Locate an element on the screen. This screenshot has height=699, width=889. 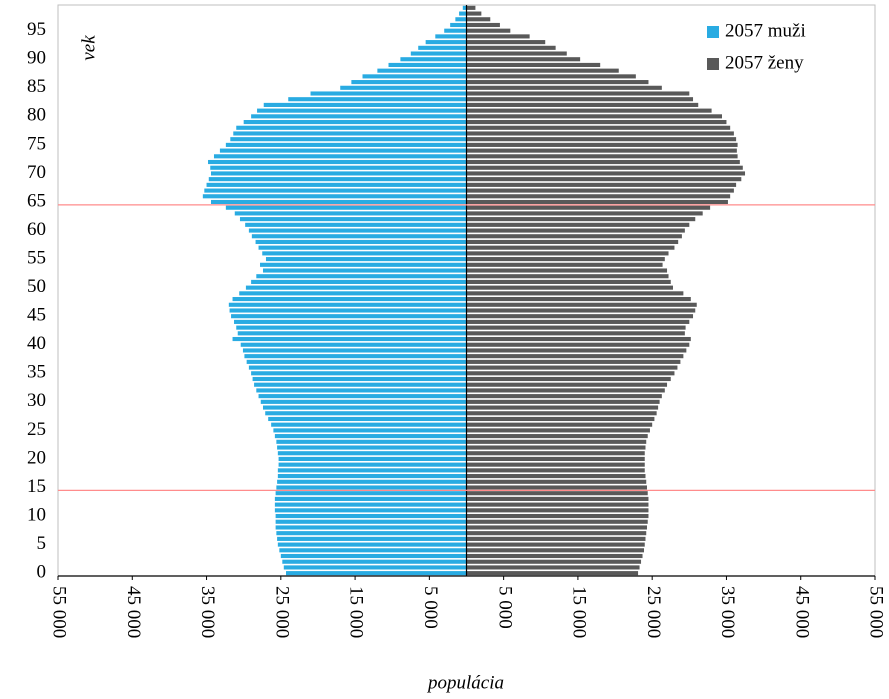
x-tick-label: 45 000 is located at coordinates (133, 612).